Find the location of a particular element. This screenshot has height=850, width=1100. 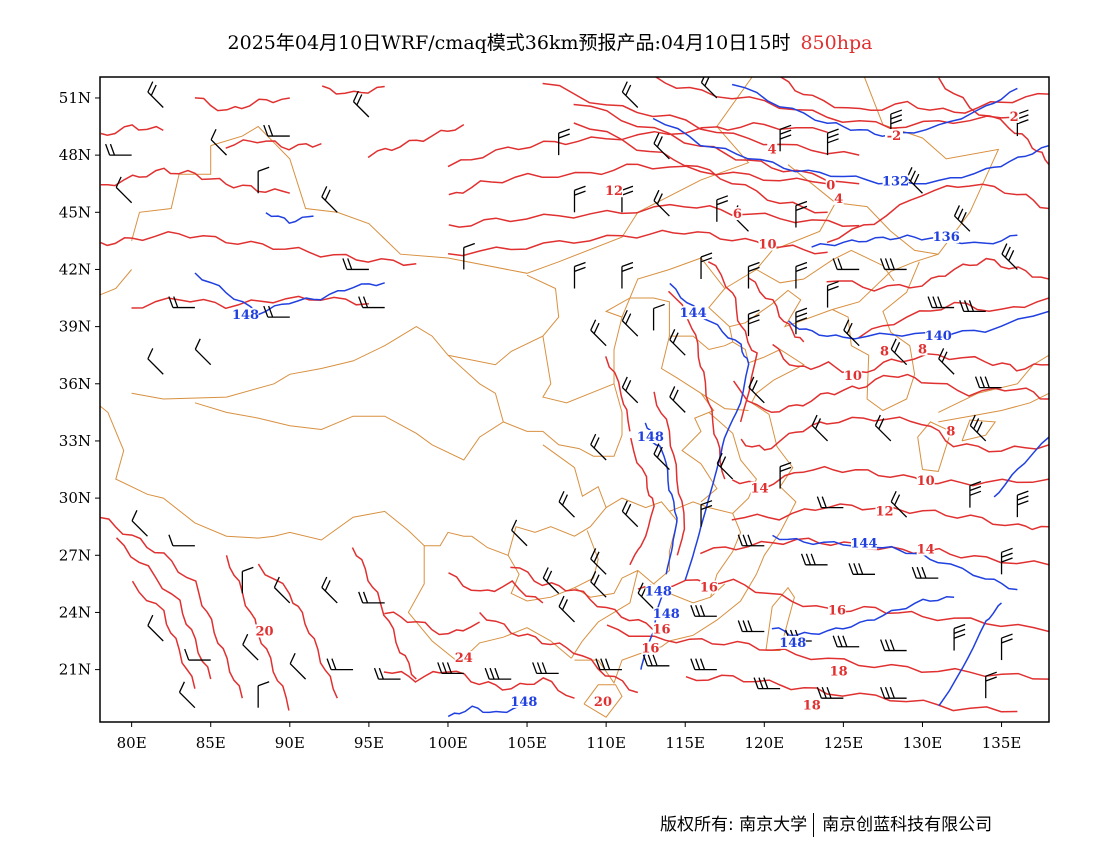

lon-tick-label: 100E is located at coordinates (448, 743).